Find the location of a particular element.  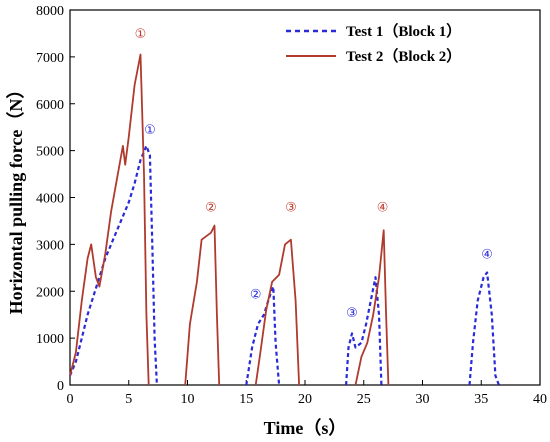

legend: Test 1（Block 1） Test 2（Block 2） is located at coordinates (373, 43).